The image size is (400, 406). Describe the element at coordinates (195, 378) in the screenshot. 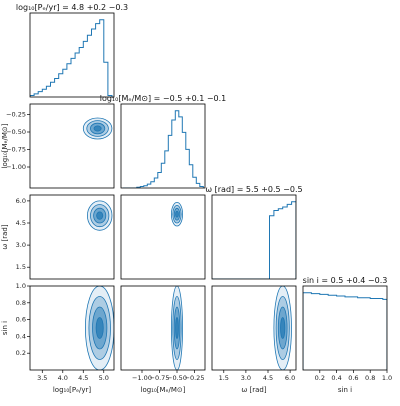

I see `x-tick-label: −0.25` at that location.